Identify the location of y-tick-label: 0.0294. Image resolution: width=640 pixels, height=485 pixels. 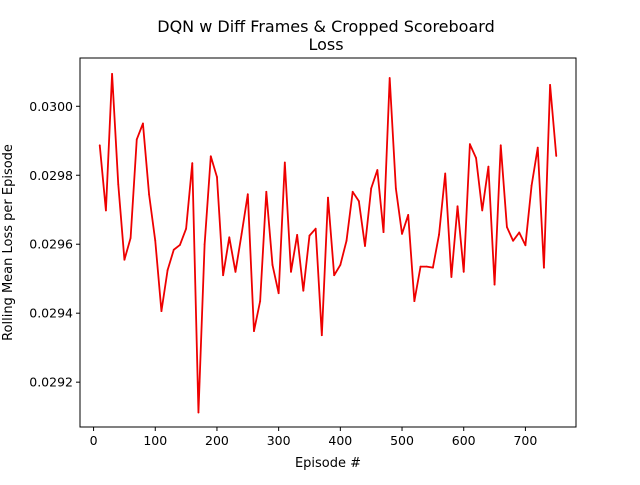
(51, 313).